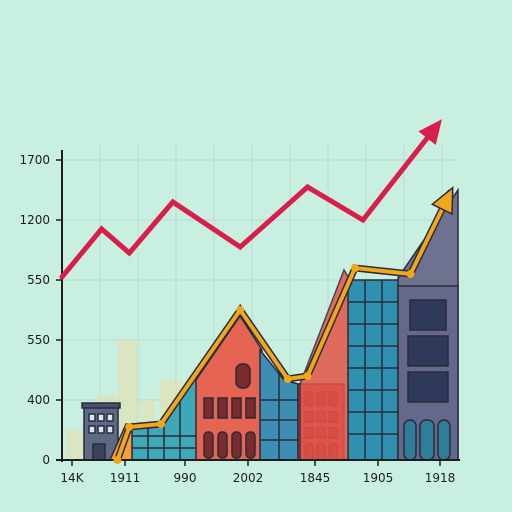 The image size is (512, 512). I want to click on building-grey-tall, so click(428, 324).